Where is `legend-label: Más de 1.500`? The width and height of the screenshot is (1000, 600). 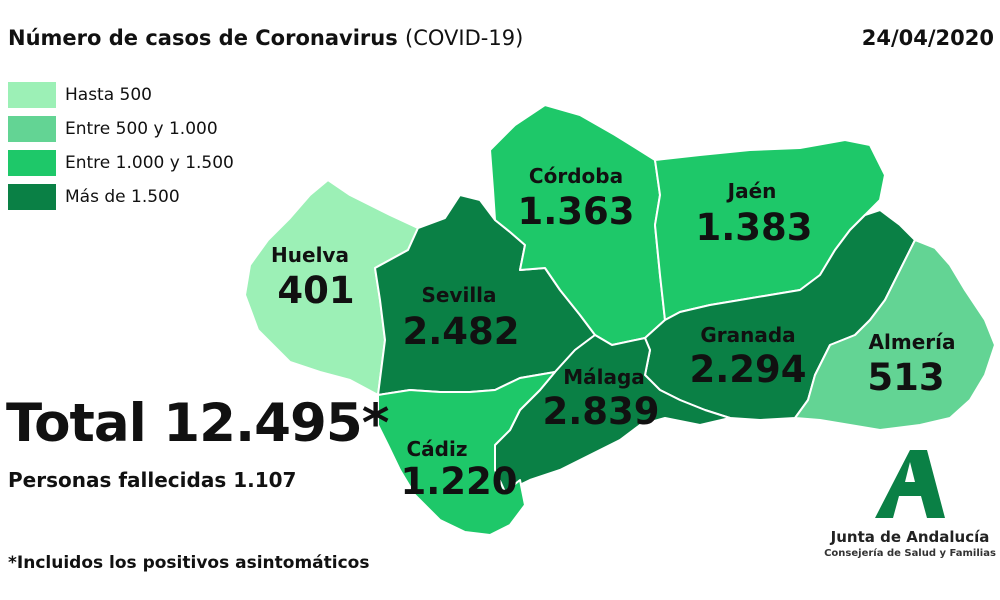
legend-label: Más de 1.500 is located at coordinates (122, 197).